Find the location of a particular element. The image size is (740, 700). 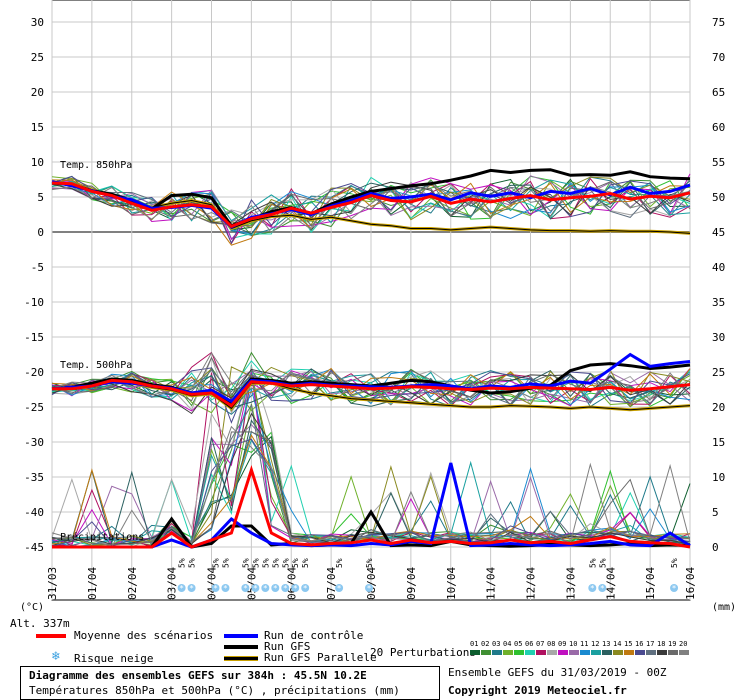

right-tick-label: 55 is located at coordinates (718, 162).